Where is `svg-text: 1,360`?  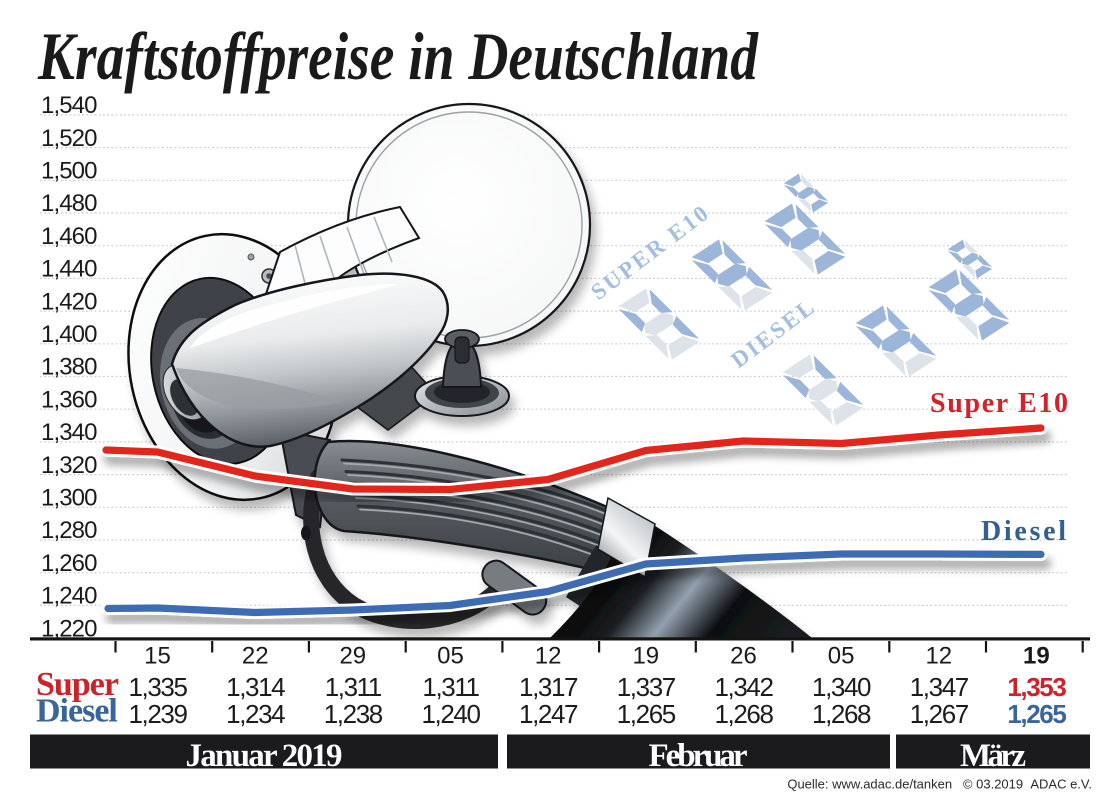
svg-text: 1,360 is located at coordinates (69, 399).